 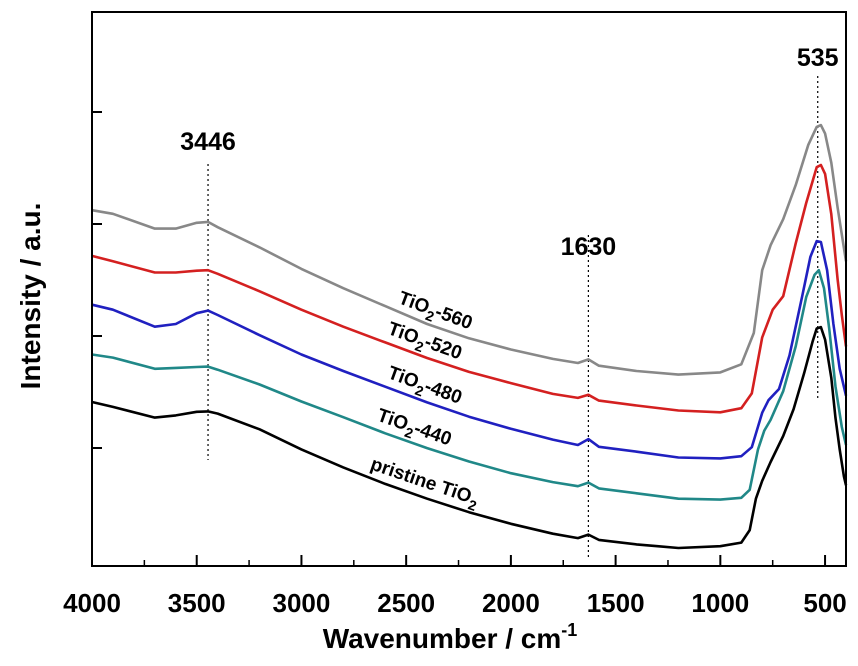 I want to click on x-axis-ticks: 4000 3500 3000 2500 2000 1500 1000 500, so click(x=455, y=586).